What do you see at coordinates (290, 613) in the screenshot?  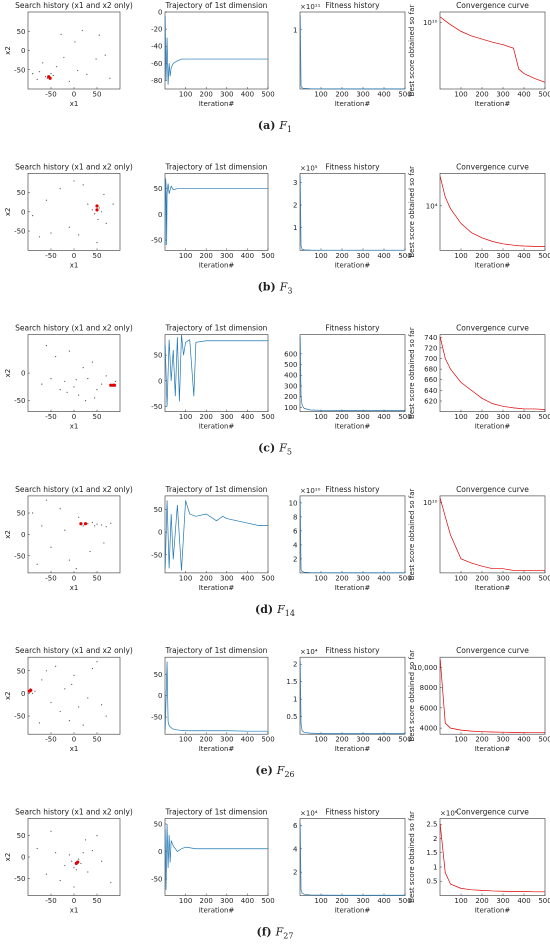 I see `caption-subscript: 14` at bounding box center [290, 613].